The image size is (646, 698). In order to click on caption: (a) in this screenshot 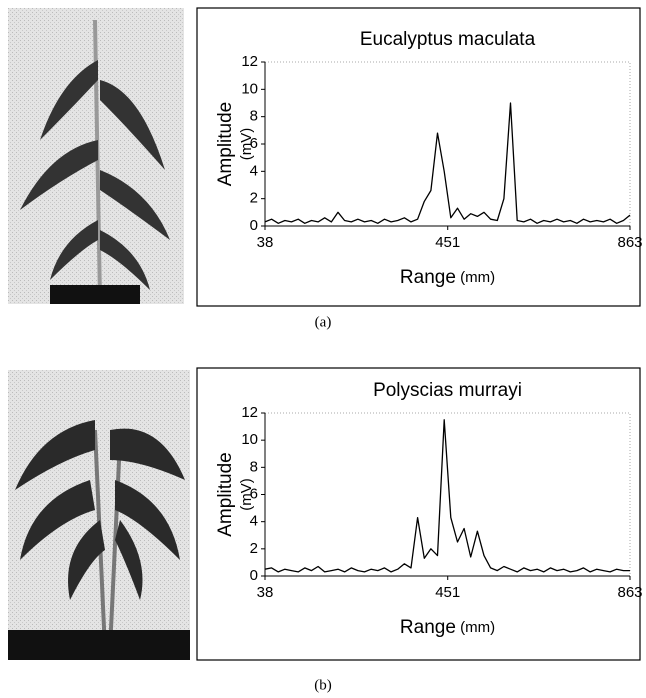, I will do `click(323, 322)`.